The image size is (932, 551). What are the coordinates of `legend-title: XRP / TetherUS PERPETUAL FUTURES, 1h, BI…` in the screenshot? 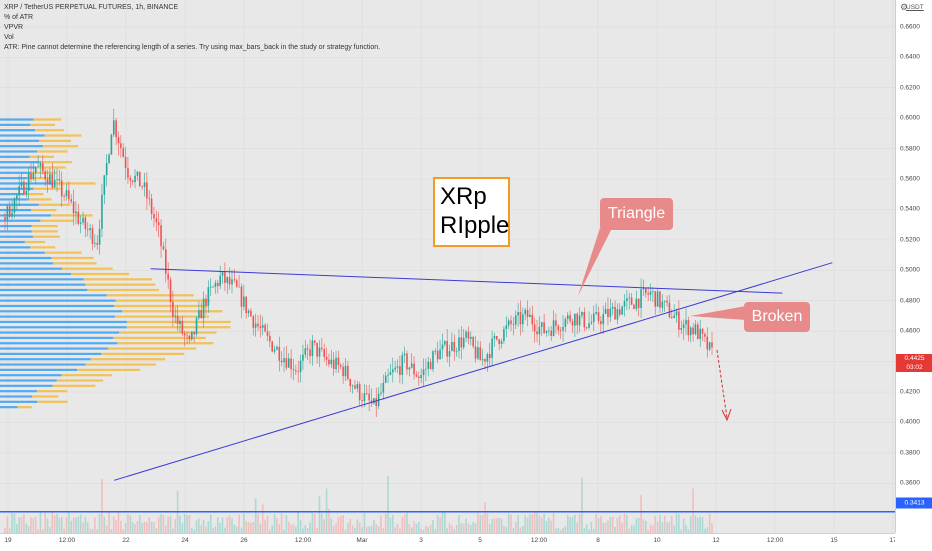 It's located at (91, 7).